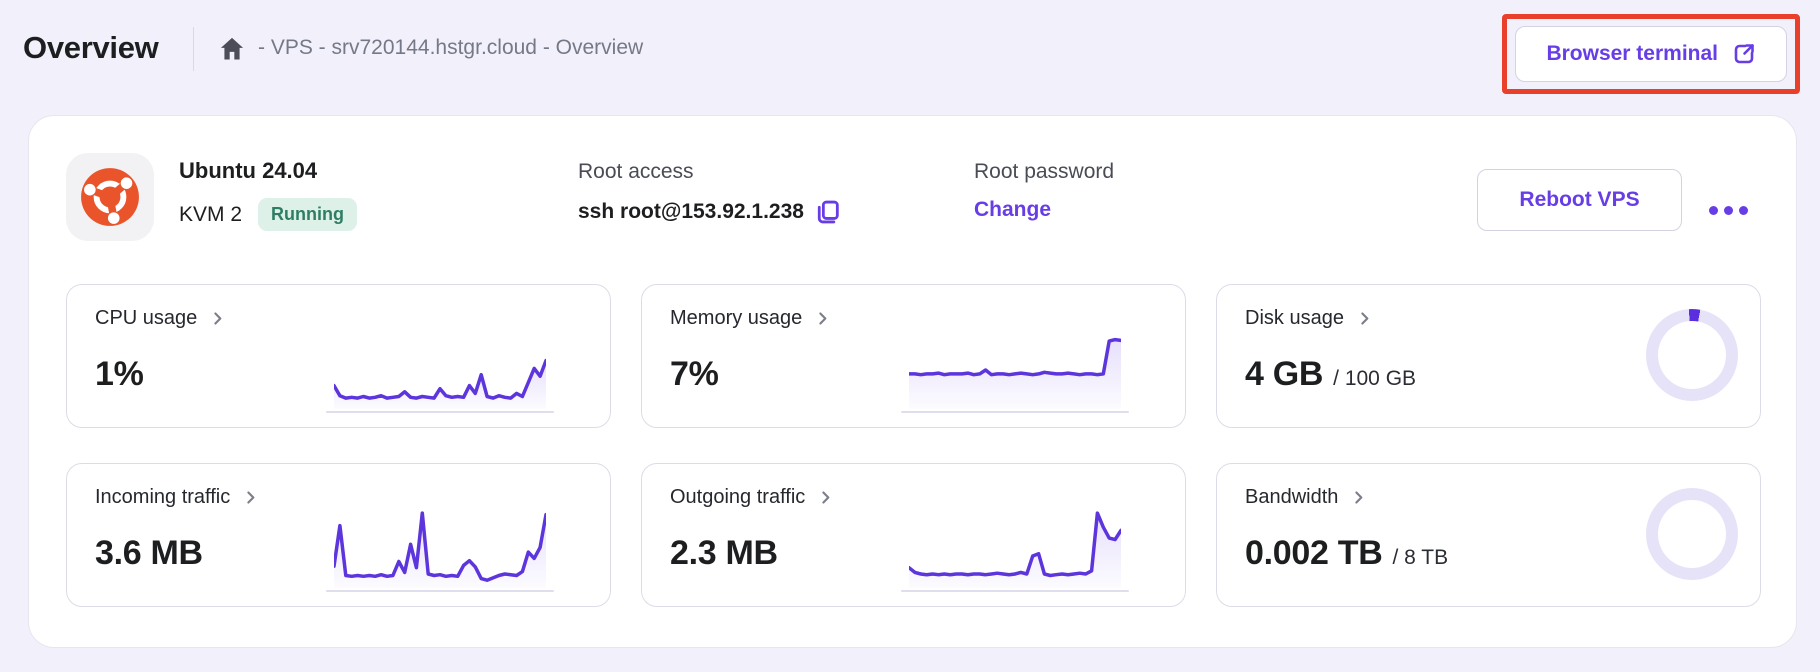 Image resolution: width=1820 pixels, height=672 pixels. Describe the element at coordinates (1044, 171) in the screenshot. I see `root-password-label: Root password` at that location.